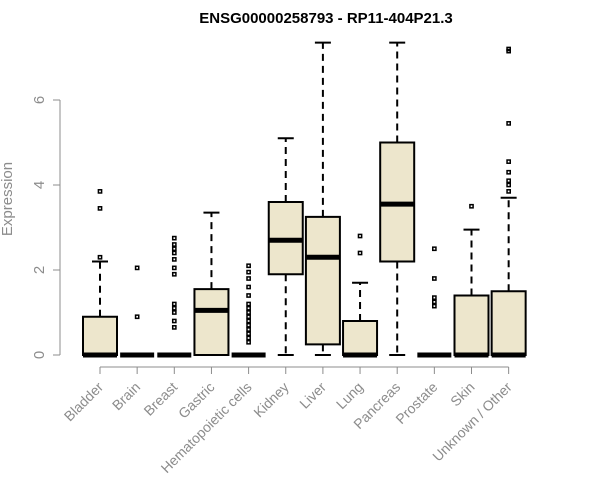 The image size is (600, 500). I want to click on x-tick-label: Breast, so click(160, 399).